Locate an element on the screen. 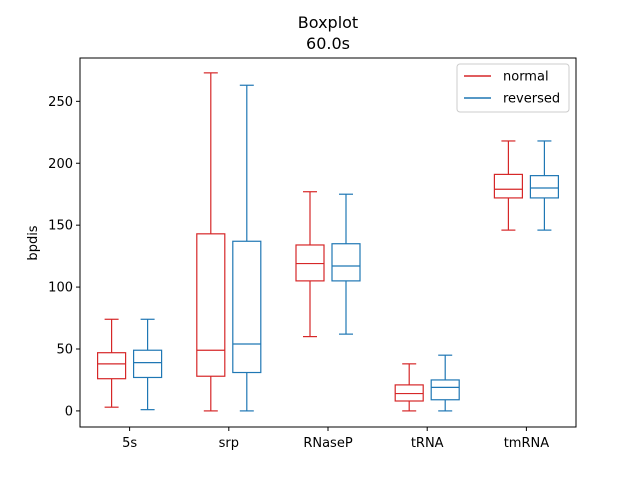 This screenshot has height=480, width=640. x-tick-label: 5s is located at coordinates (129, 443).